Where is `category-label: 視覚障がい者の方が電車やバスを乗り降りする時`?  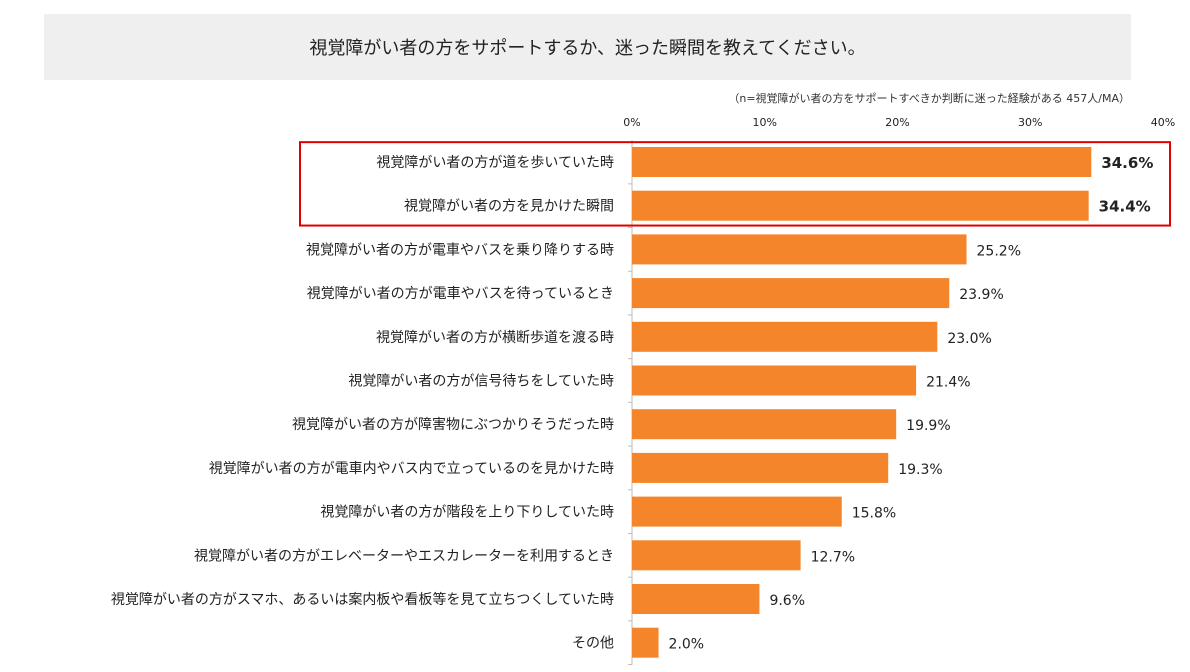
category-label: 視覚障がい者の方が電車やバスを乗り降りする時 is located at coordinates (460, 249).